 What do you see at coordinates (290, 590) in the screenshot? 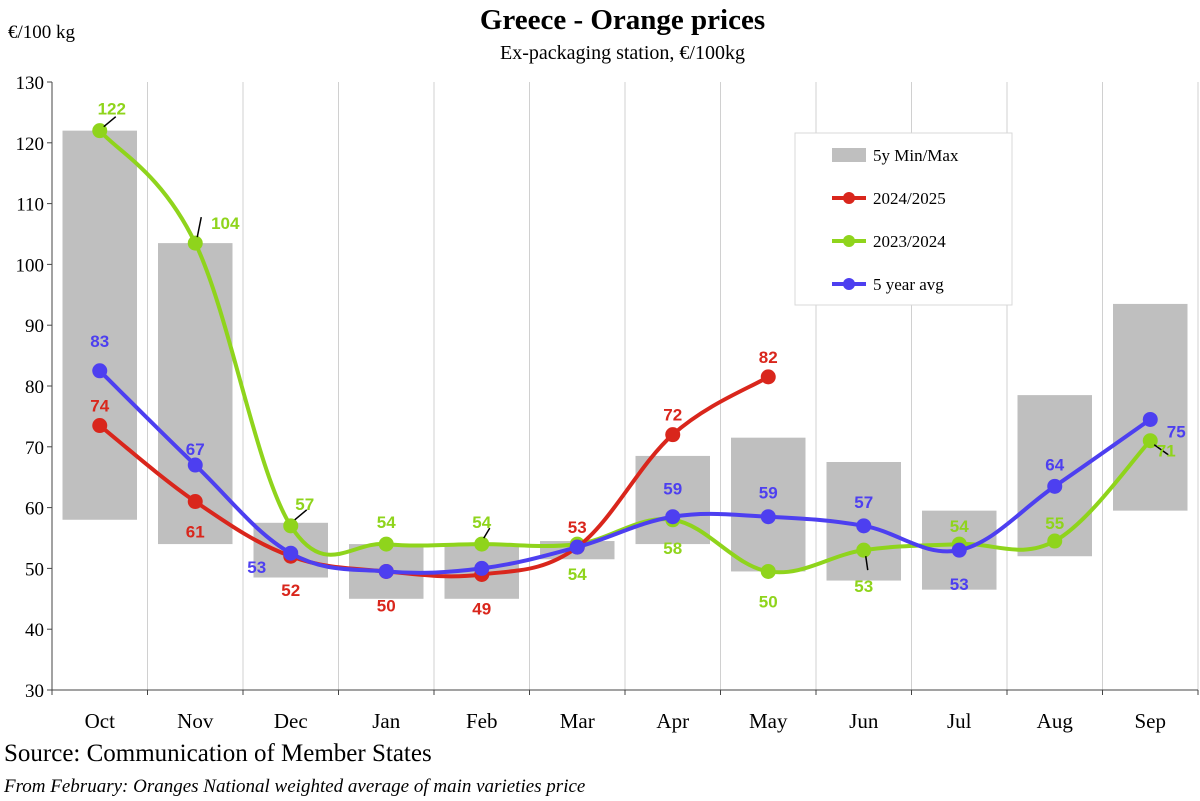
I see `data-label: 52` at bounding box center [290, 590].